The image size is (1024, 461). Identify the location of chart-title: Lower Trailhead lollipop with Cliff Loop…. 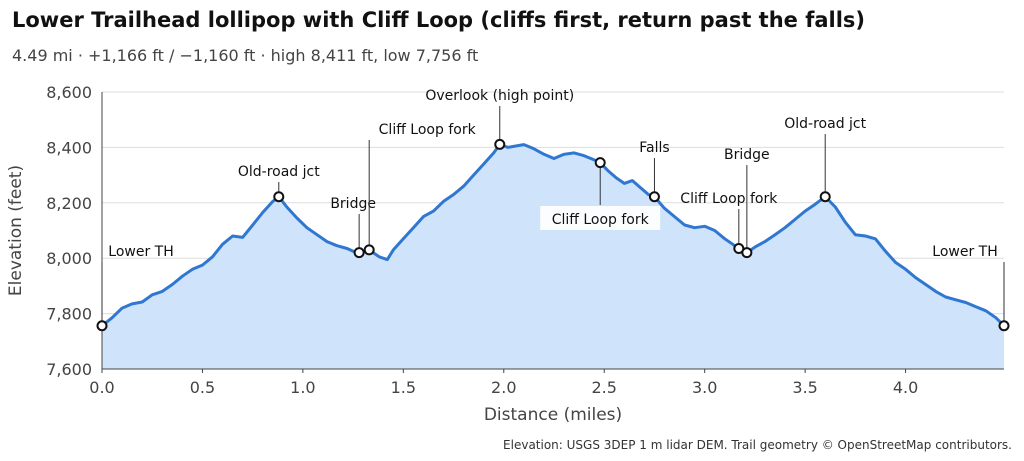
(439, 20).